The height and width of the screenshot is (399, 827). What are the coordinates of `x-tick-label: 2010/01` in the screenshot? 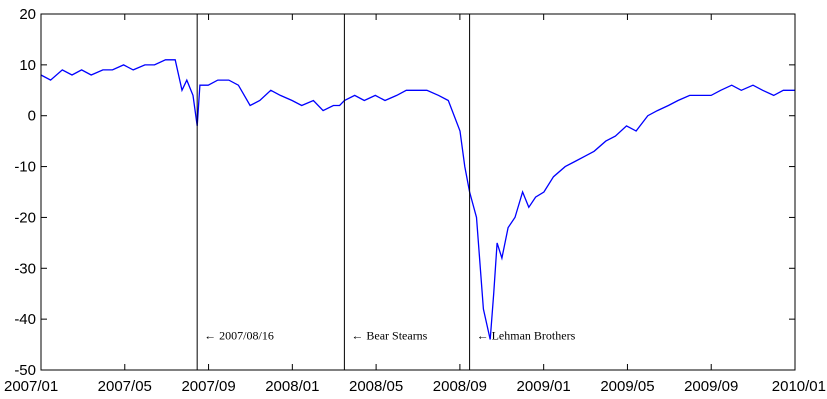 It's located at (799, 386).